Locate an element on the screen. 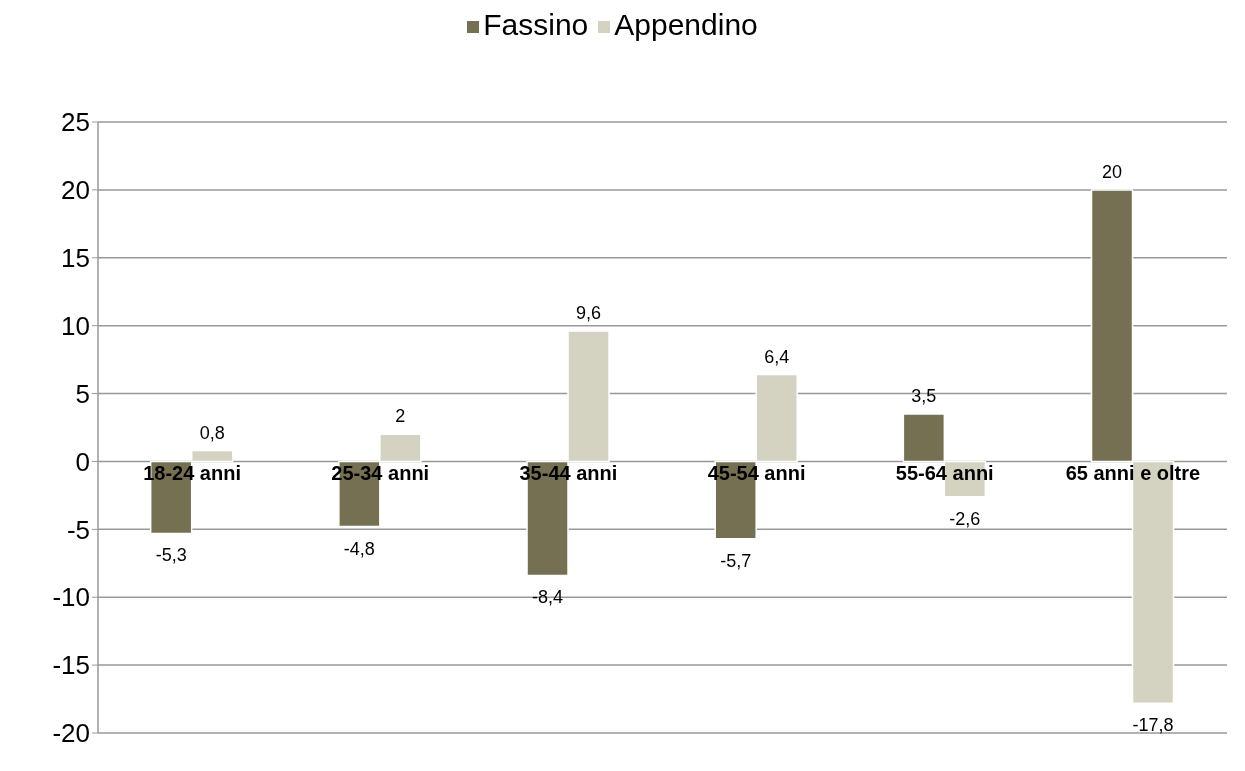 The width and height of the screenshot is (1245, 771). data-label: 20 is located at coordinates (1112, 171).